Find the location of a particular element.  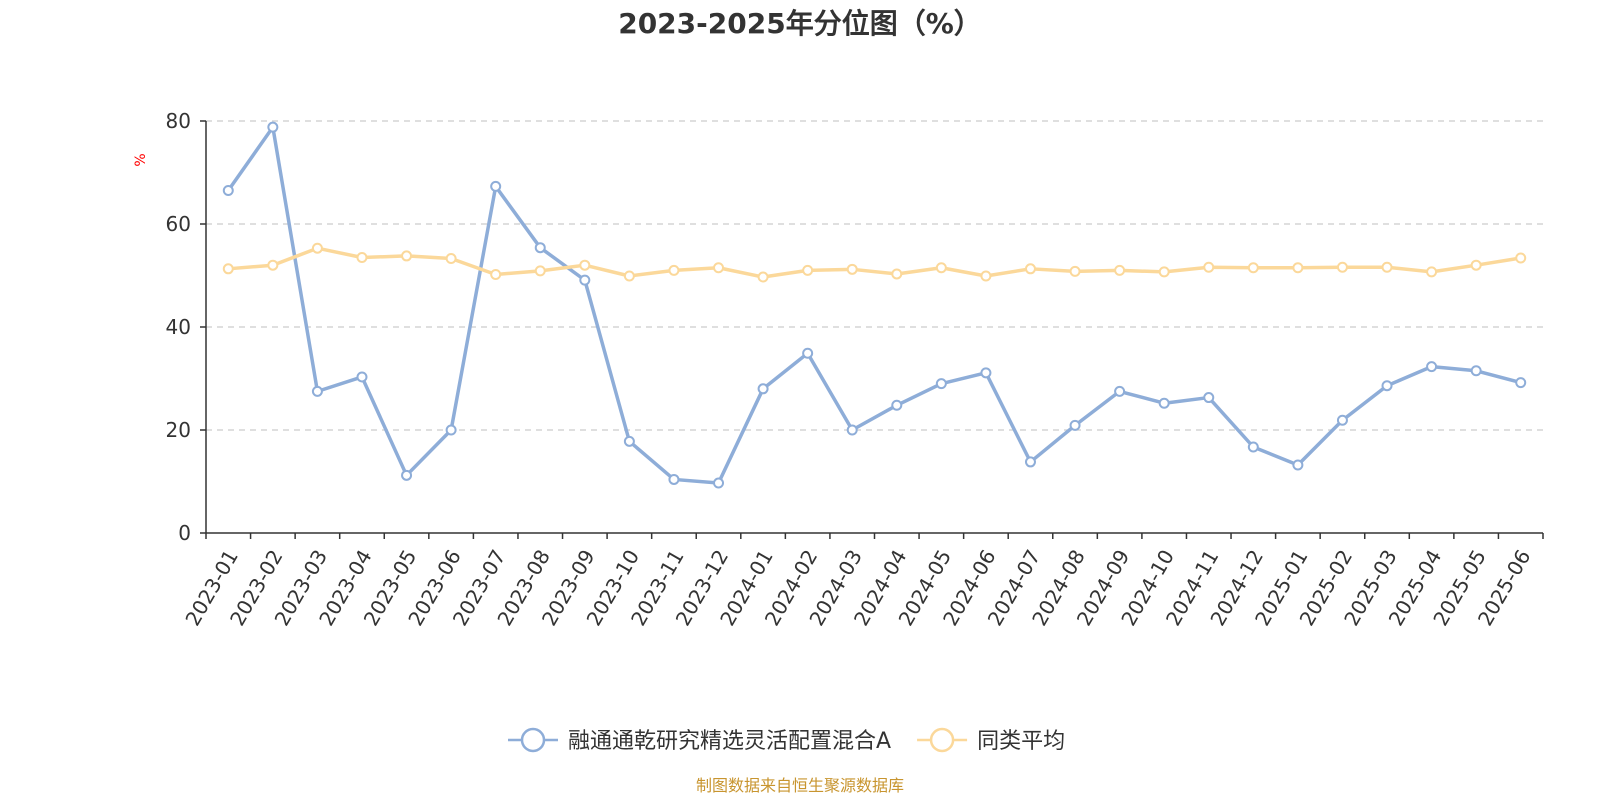

chart-title: 2023-2025年分位图（%） is located at coordinates (800, 23).